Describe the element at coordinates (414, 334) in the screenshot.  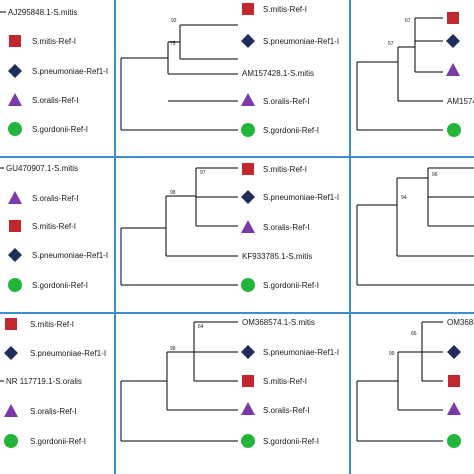
I see `bootstrap-value: 66` at that location.